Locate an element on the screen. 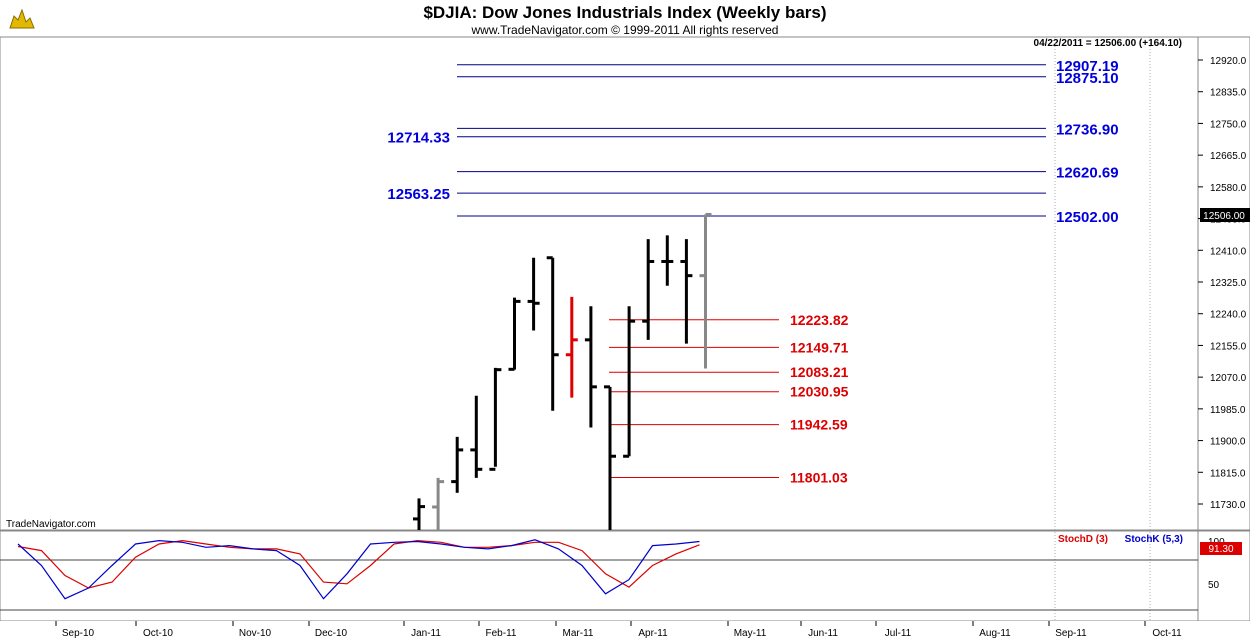 The height and width of the screenshot is (643, 1250). last-price-tag is located at coordinates (1225, 215).